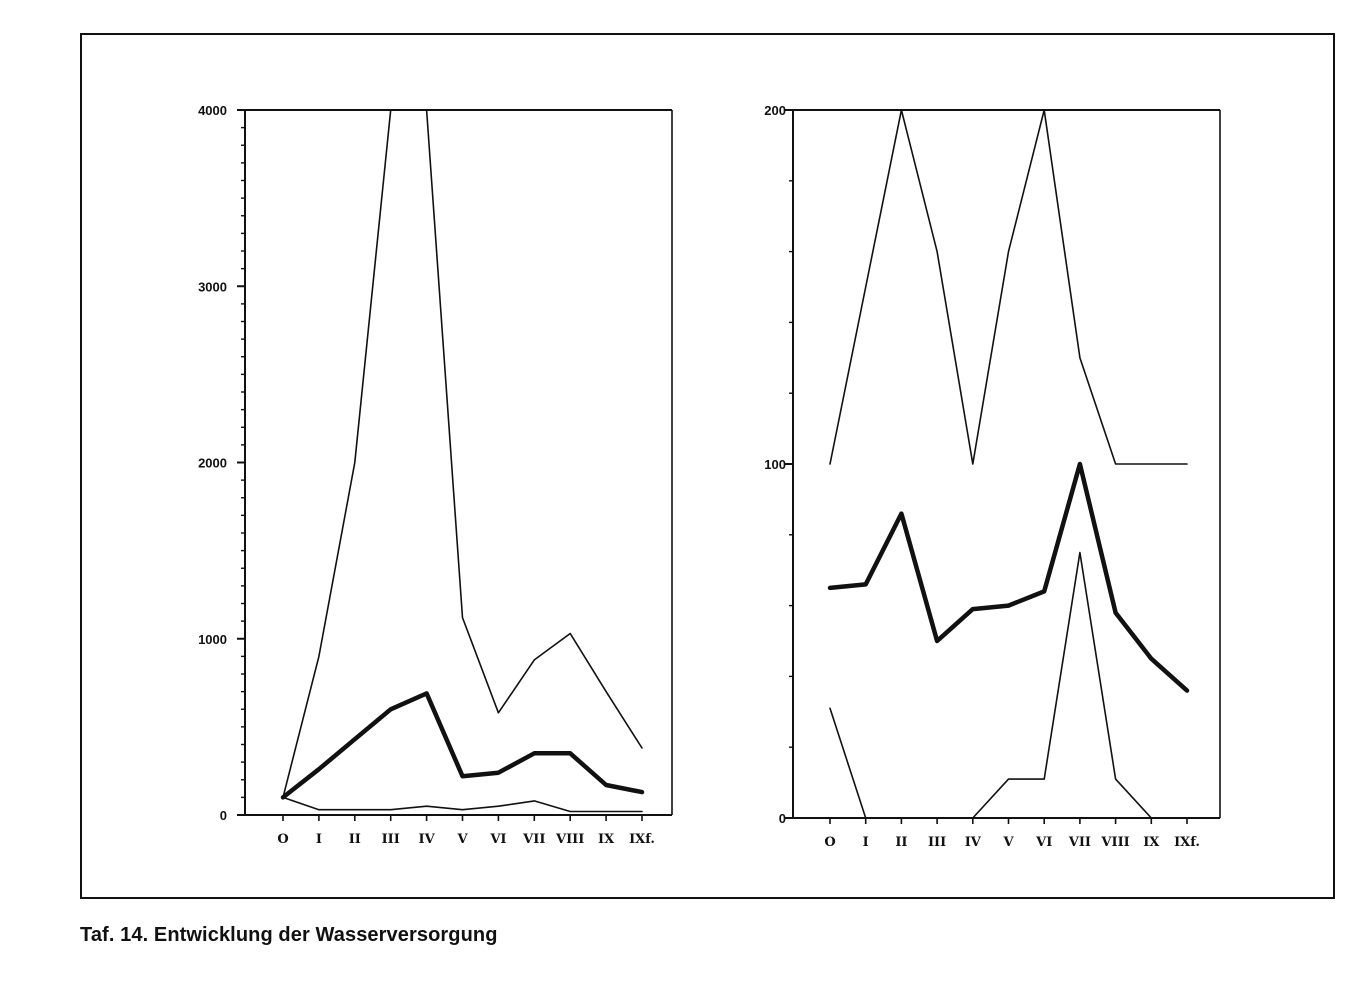 The height and width of the screenshot is (999, 1366). What do you see at coordinates (212, 463) in the screenshot?
I see `y-tick-label: 2000` at bounding box center [212, 463].